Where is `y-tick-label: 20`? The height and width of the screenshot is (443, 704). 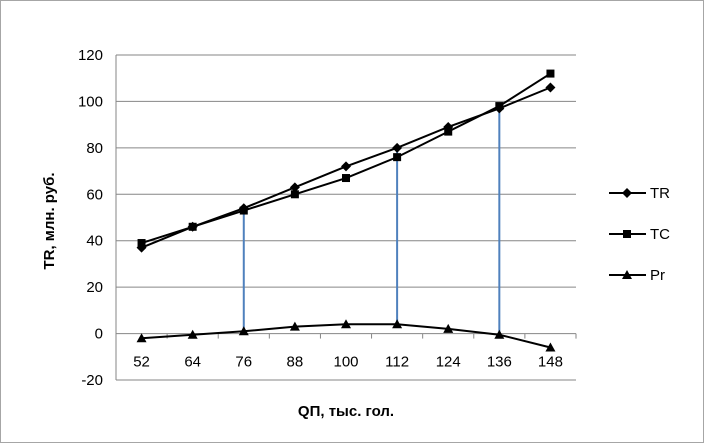 y-tick-label: 20 is located at coordinates (94, 287).